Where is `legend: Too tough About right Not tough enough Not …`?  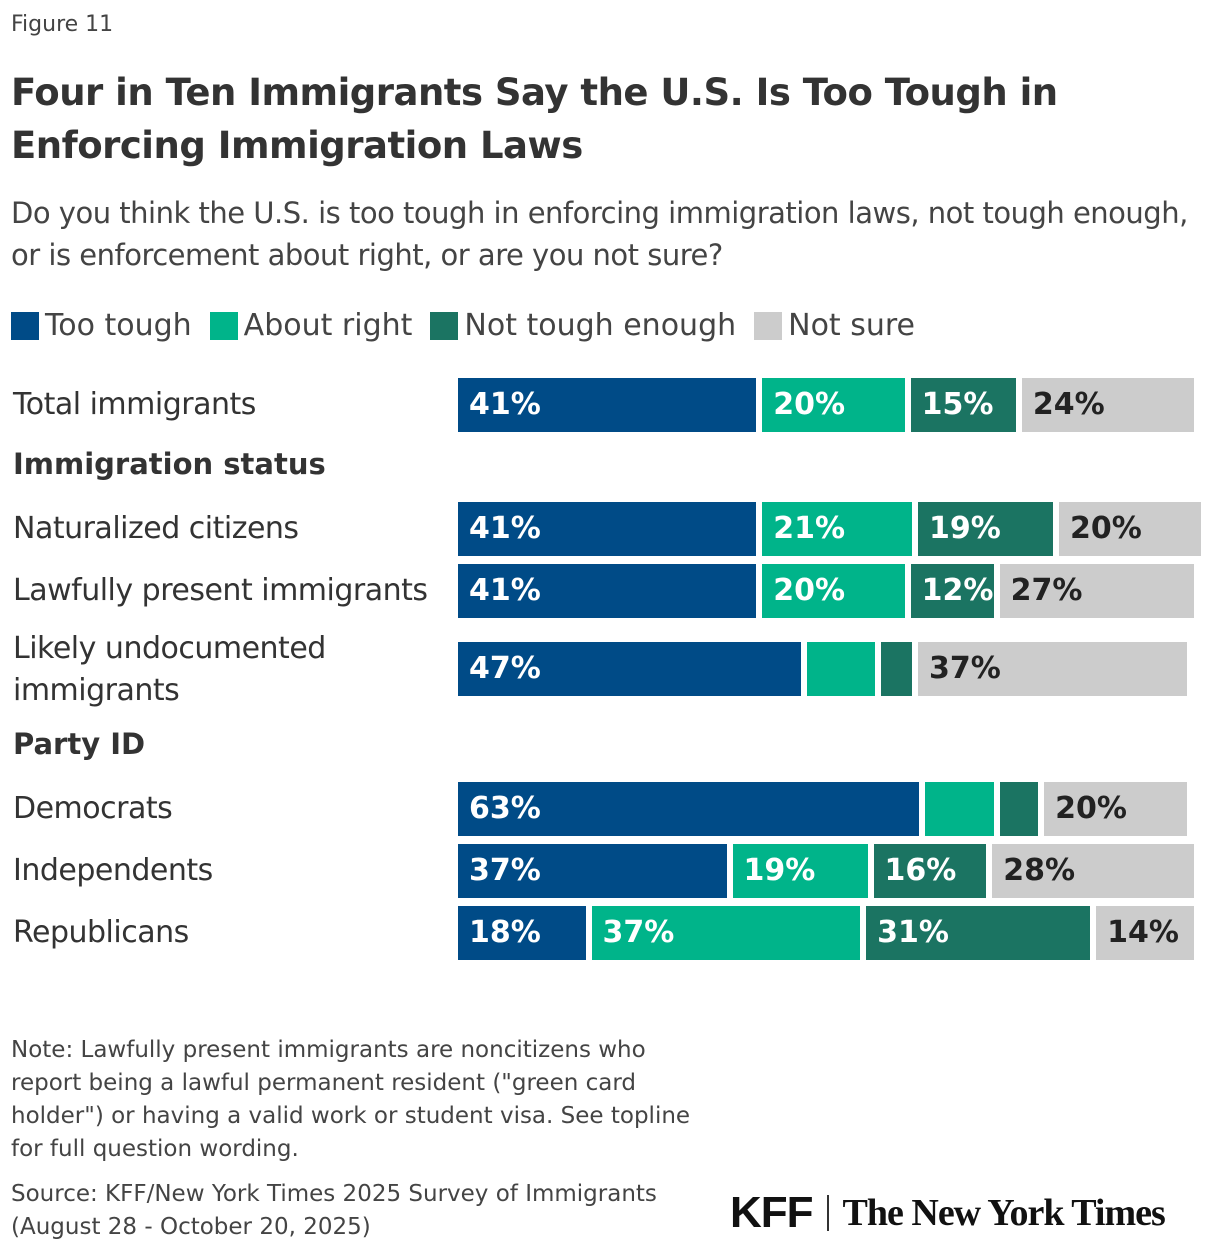 legend: Too tough About right Not tough enough Not … is located at coordinates (463, 325).